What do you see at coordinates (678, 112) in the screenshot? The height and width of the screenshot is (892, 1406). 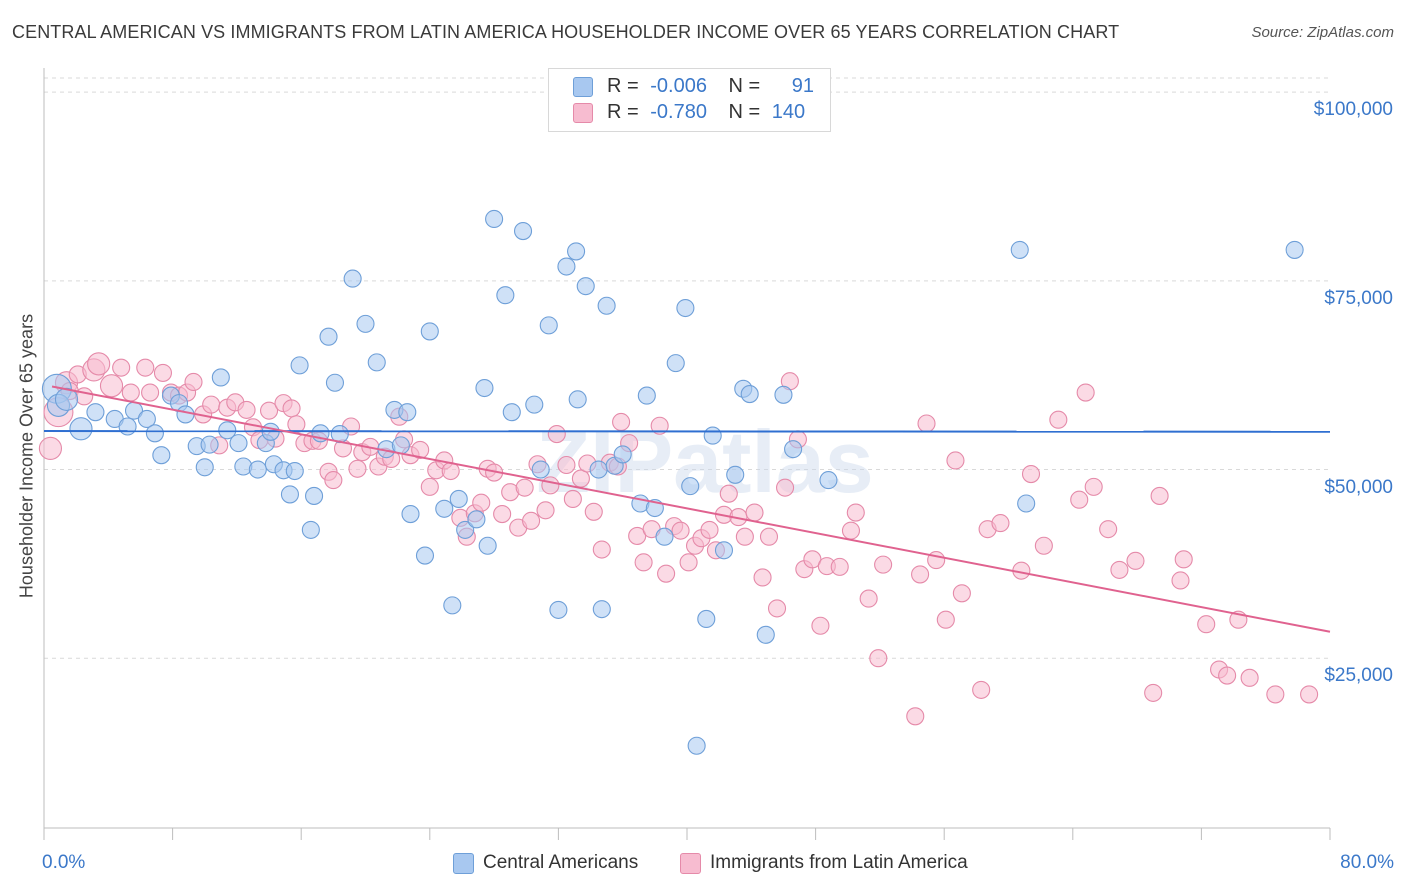 I see `legend-r-value: -0.780` at bounding box center [678, 112].